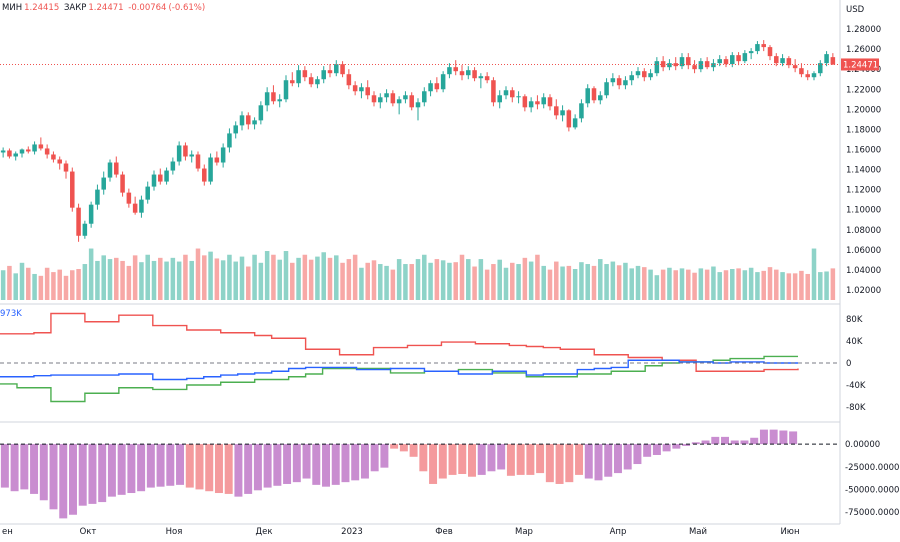 The height and width of the screenshot is (542, 900). What do you see at coordinates (174, 532) in the screenshot?
I see `x-axis-label: Ноя` at bounding box center [174, 532].